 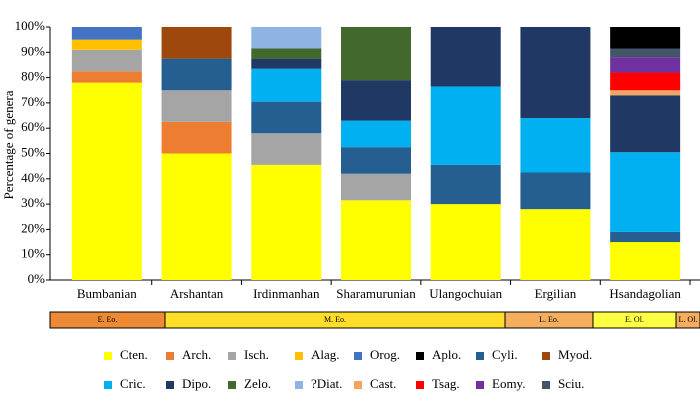 What do you see at coordinates (196, 383) in the screenshot?
I see `legend-label: Dipo.` at bounding box center [196, 383].